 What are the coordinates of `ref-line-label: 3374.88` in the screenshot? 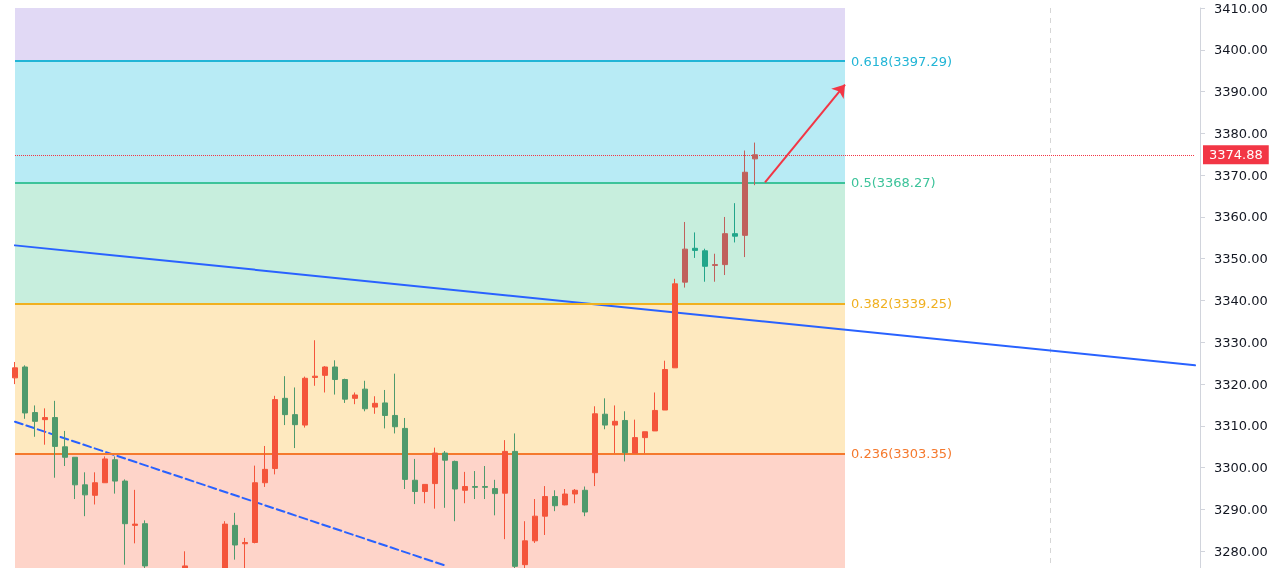 It's located at (1236, 155).